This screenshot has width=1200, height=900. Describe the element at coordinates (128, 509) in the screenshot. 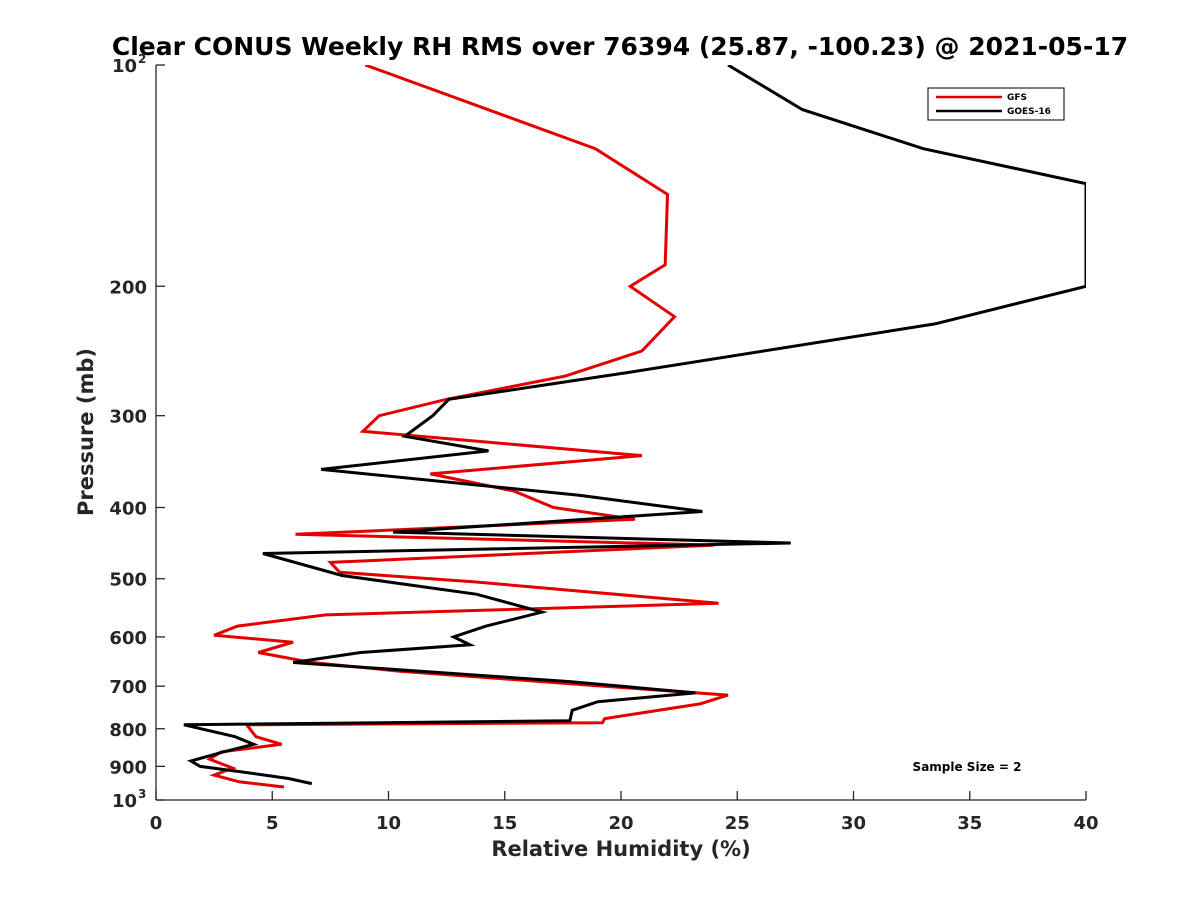

I see `y-tick-label: 400` at that location.